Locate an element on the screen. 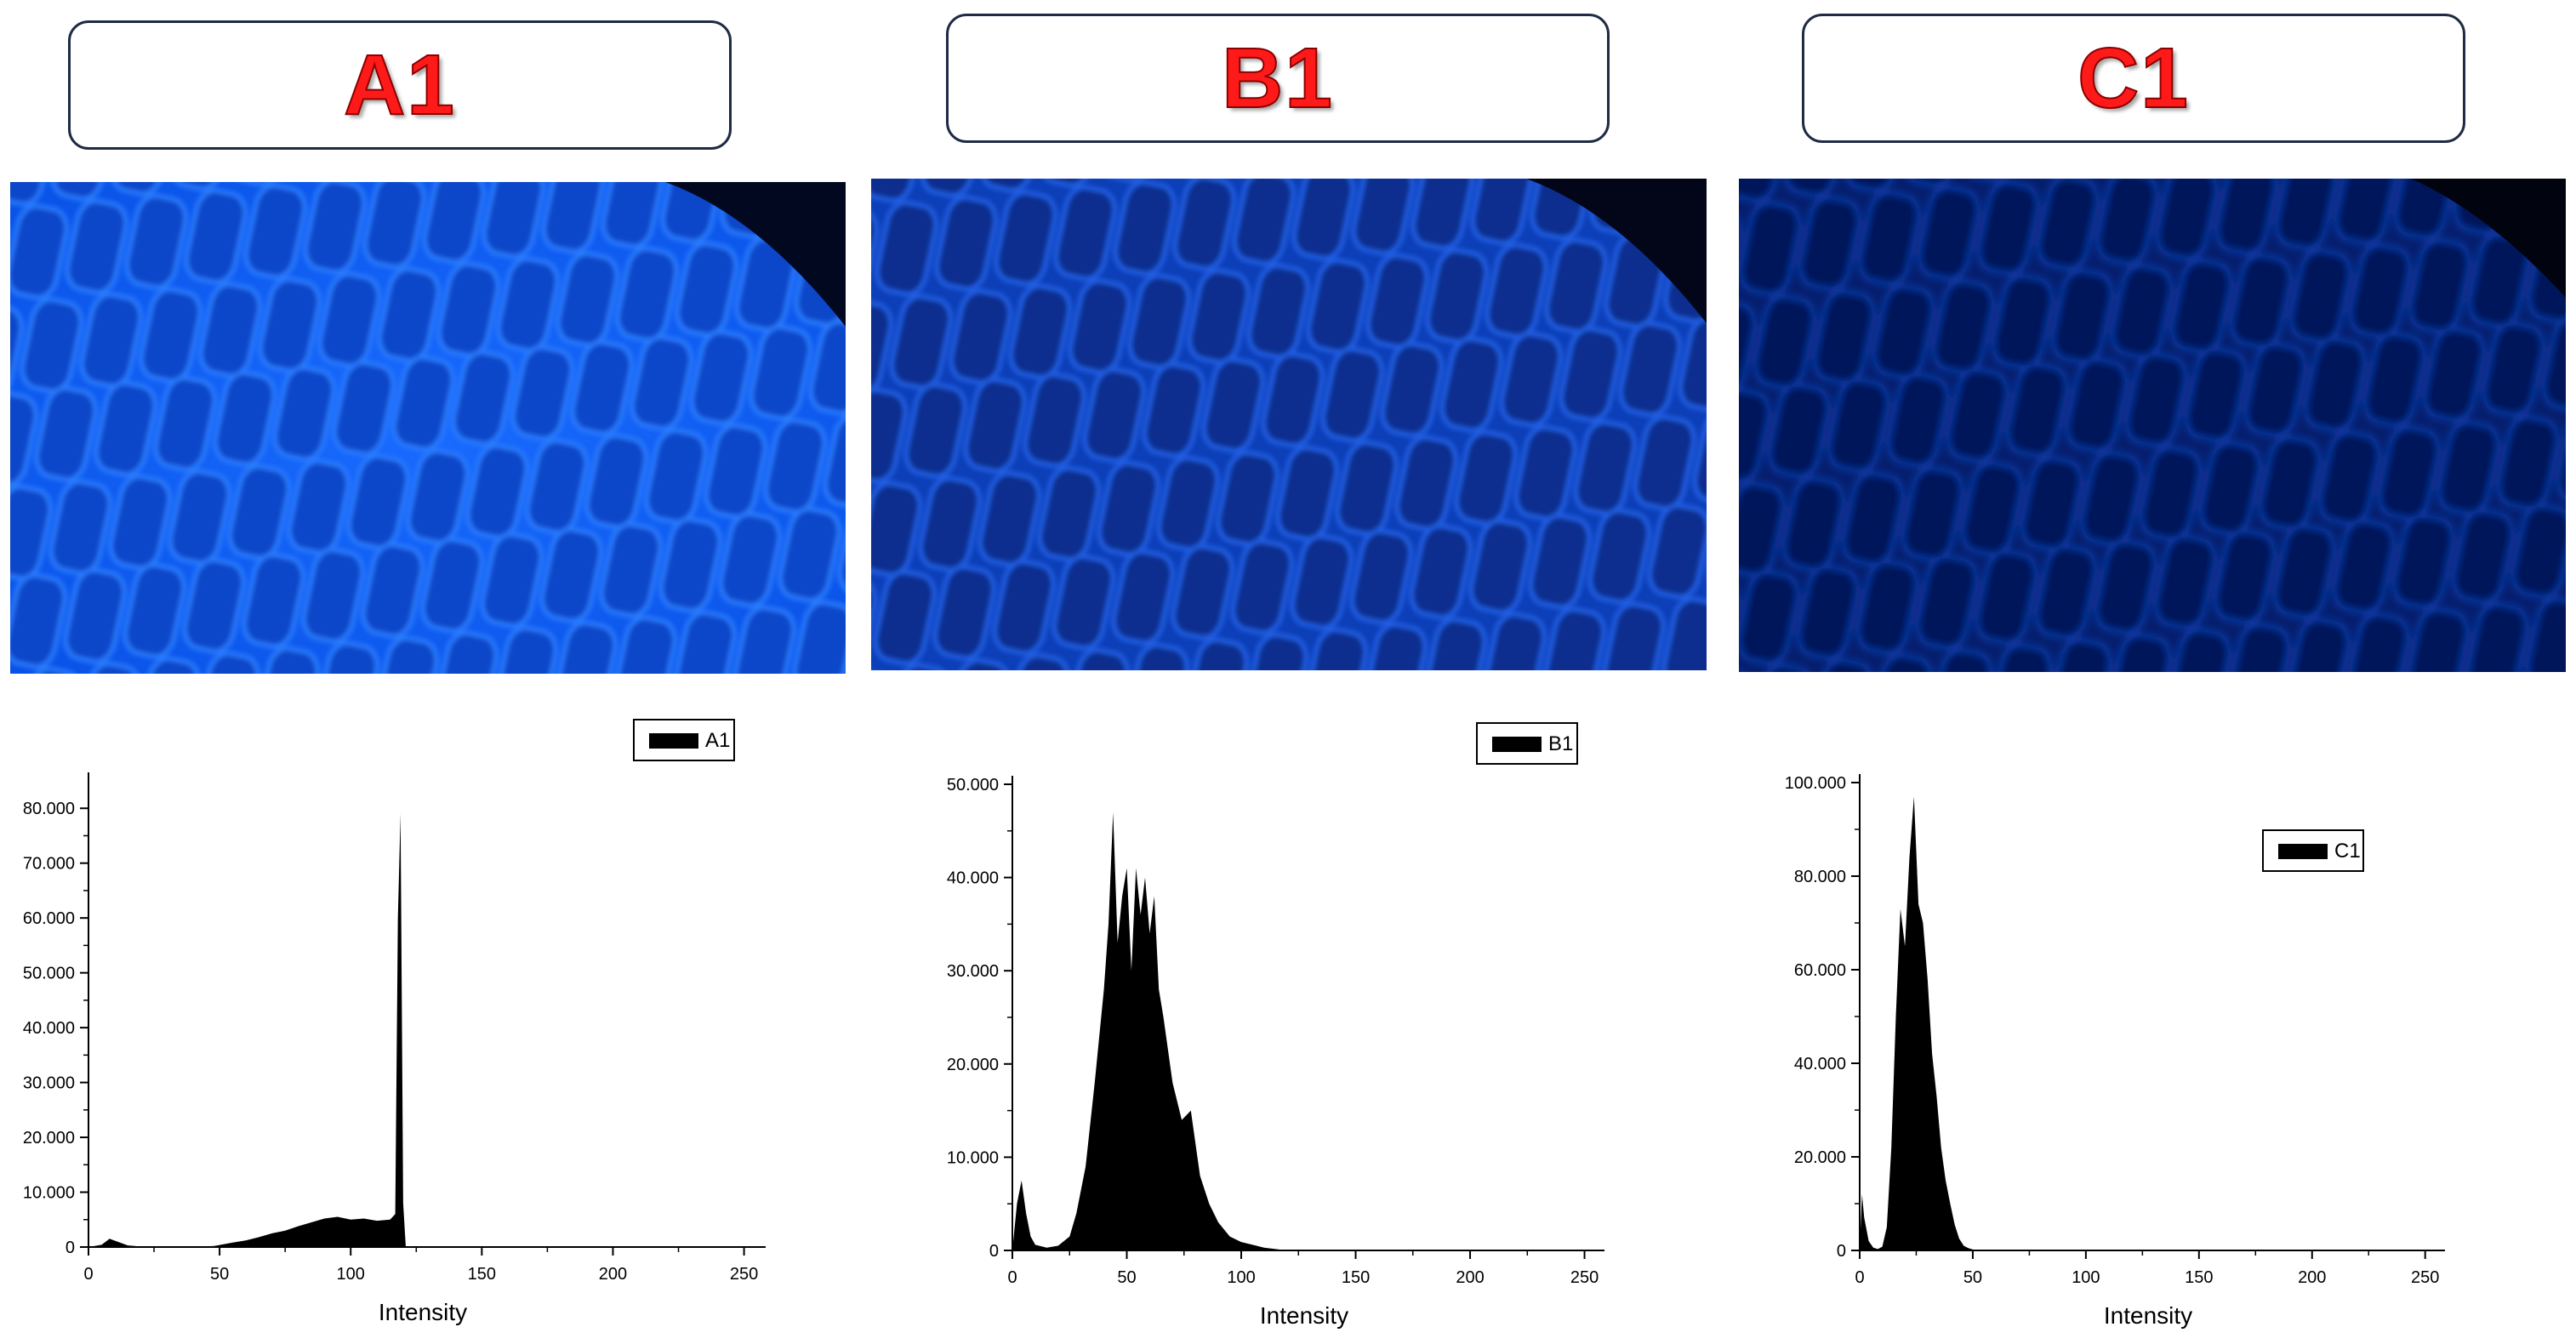 This screenshot has width=2576, height=1344. x-tick-label: 100 is located at coordinates (2086, 1277).